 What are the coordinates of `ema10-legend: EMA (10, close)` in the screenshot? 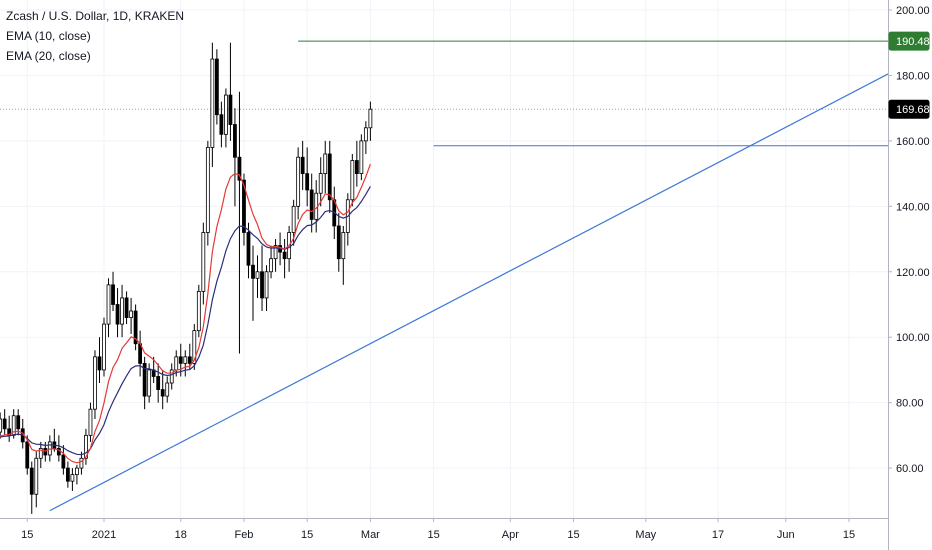 It's located at (48, 36).